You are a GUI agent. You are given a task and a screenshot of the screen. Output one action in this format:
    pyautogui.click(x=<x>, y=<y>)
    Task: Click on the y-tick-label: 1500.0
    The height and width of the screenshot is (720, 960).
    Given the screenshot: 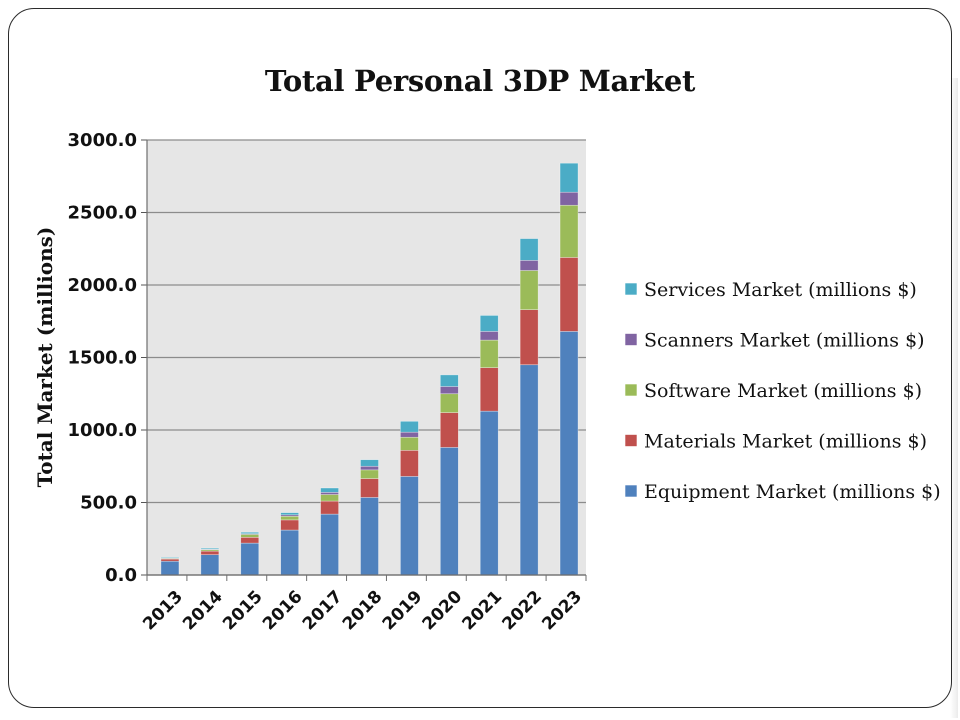 What is the action you would take?
    pyautogui.click(x=102, y=358)
    